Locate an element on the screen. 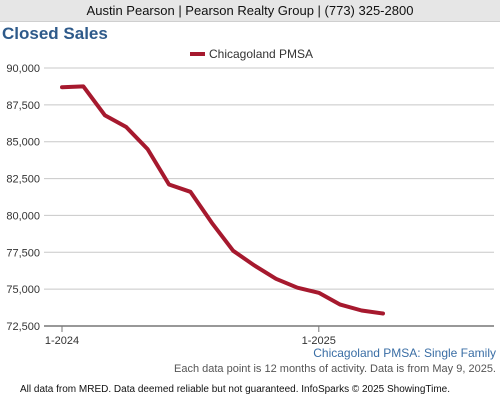 This screenshot has height=400, width=500. x-tick-label: 1-2025 is located at coordinates (319, 341).